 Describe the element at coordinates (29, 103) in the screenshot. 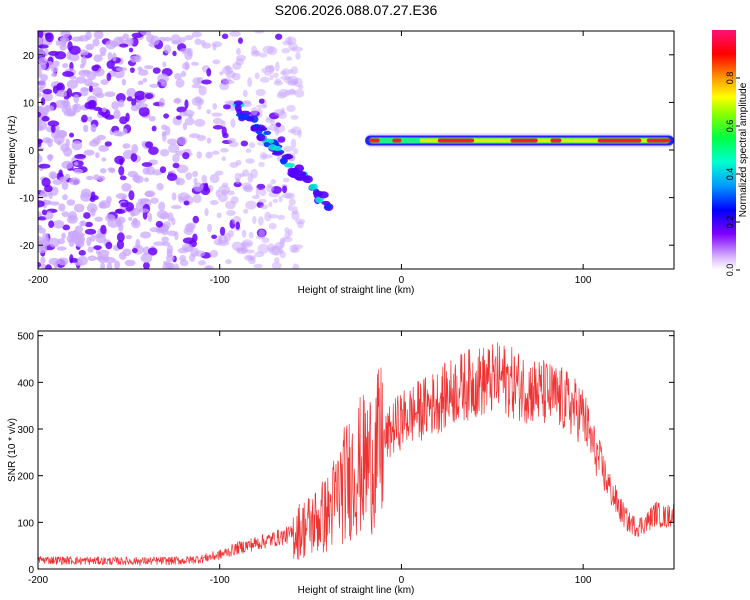

I see `y-tick-label: 10` at that location.